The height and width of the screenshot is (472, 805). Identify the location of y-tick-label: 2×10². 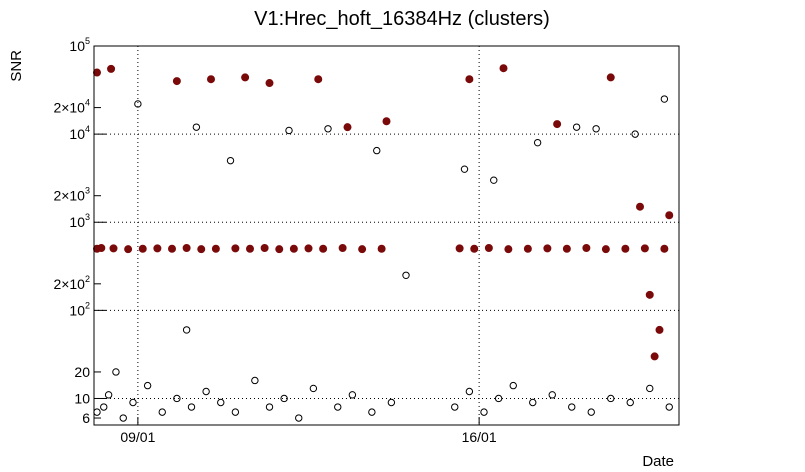
(71, 283).